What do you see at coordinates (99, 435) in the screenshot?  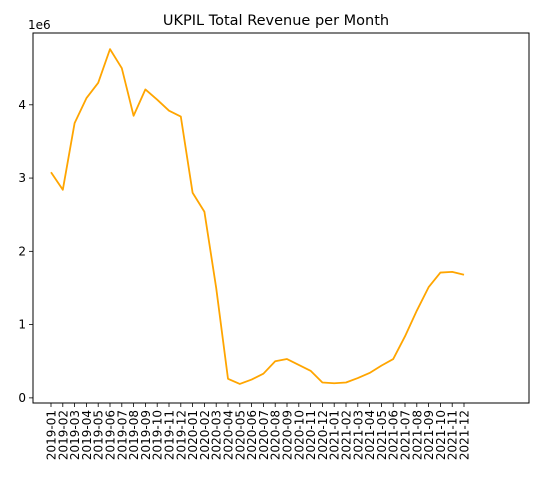 I see `x-tick-label: 2019-05` at bounding box center [99, 435].